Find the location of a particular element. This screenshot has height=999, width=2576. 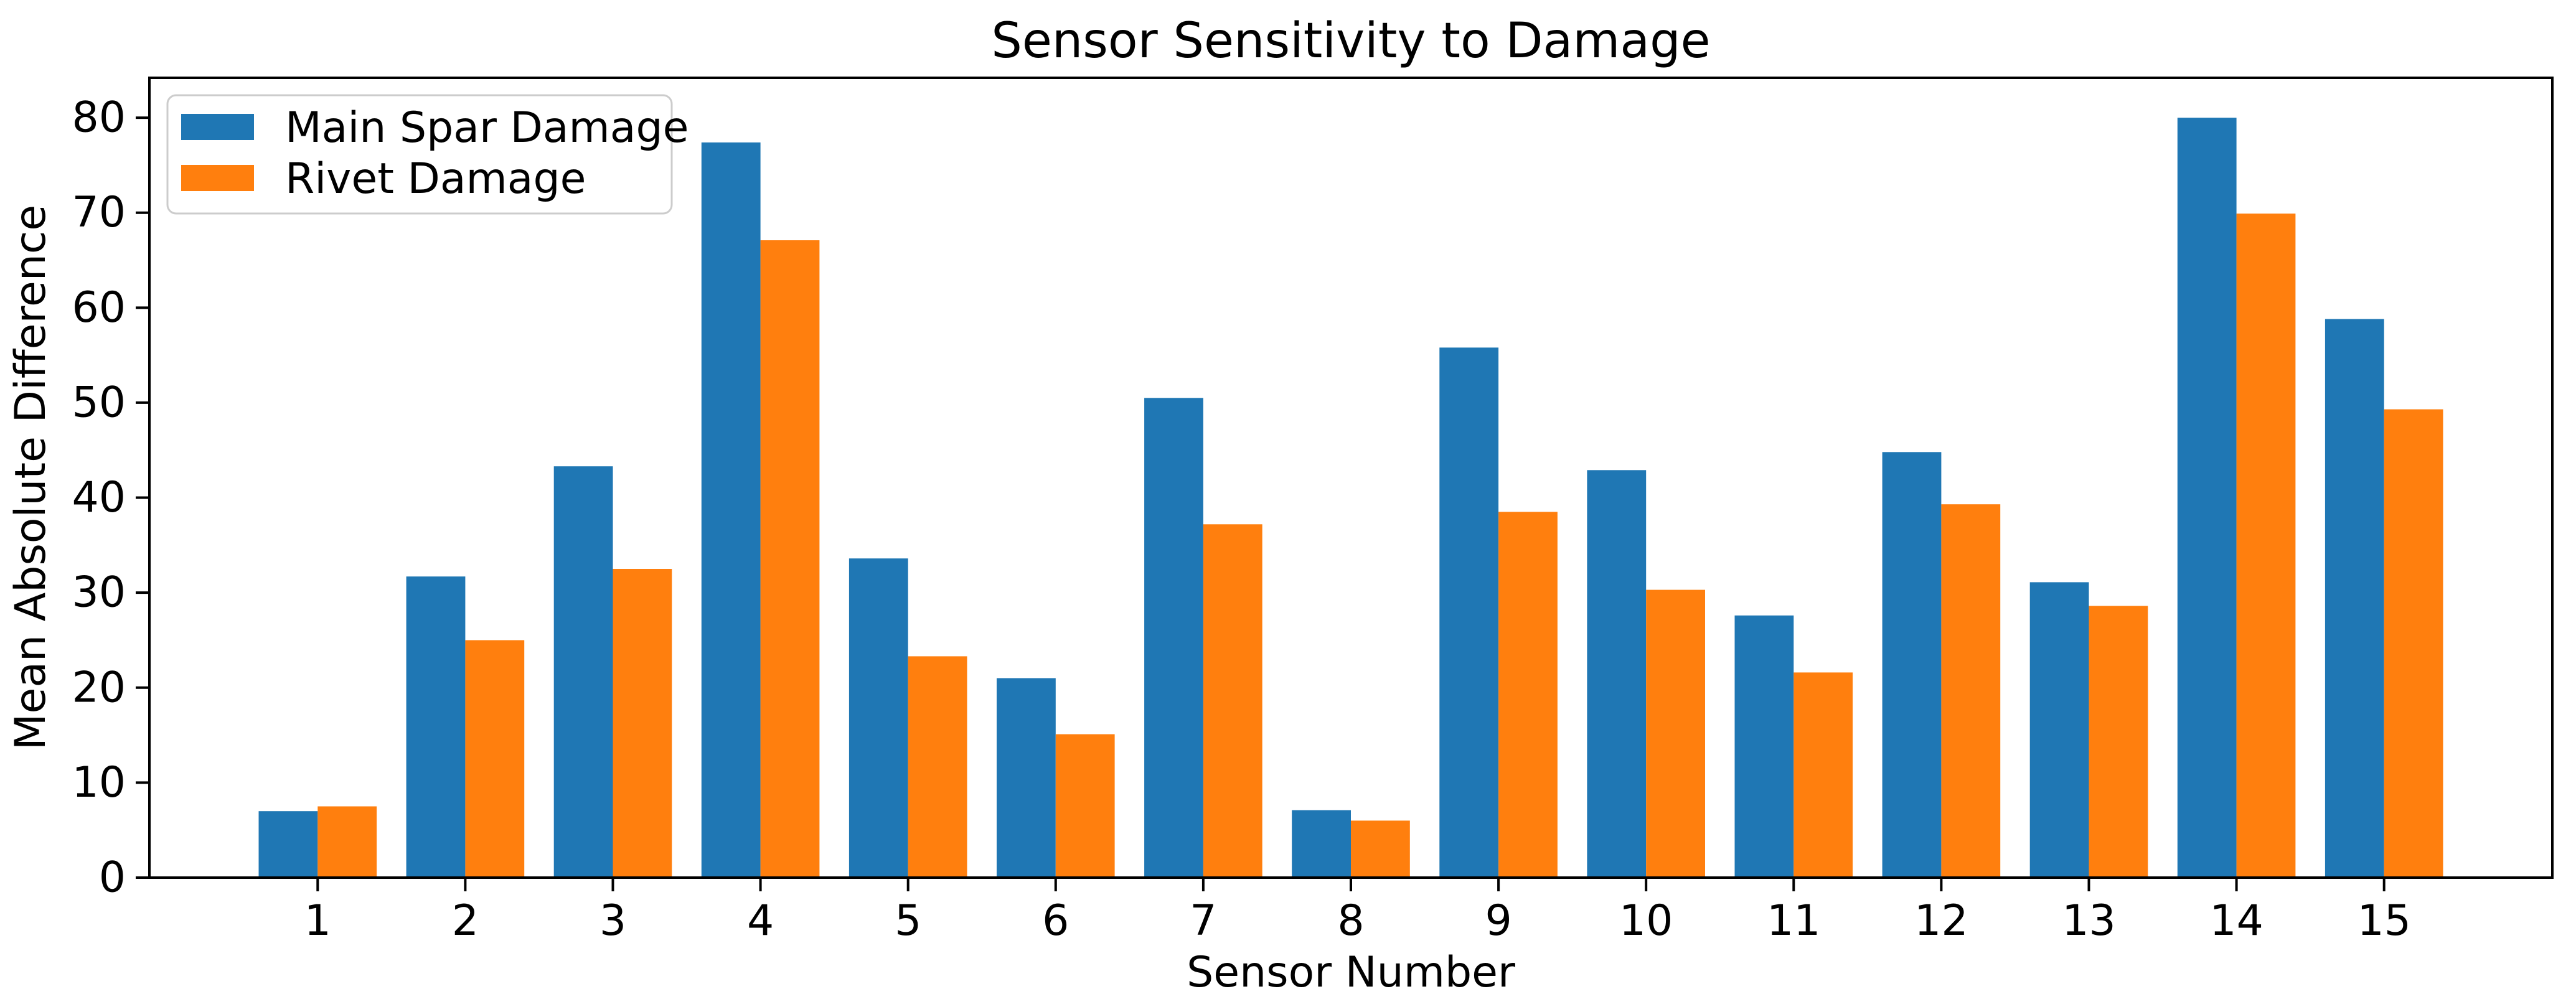

legend-swatch-main-spar is located at coordinates (217, 127).